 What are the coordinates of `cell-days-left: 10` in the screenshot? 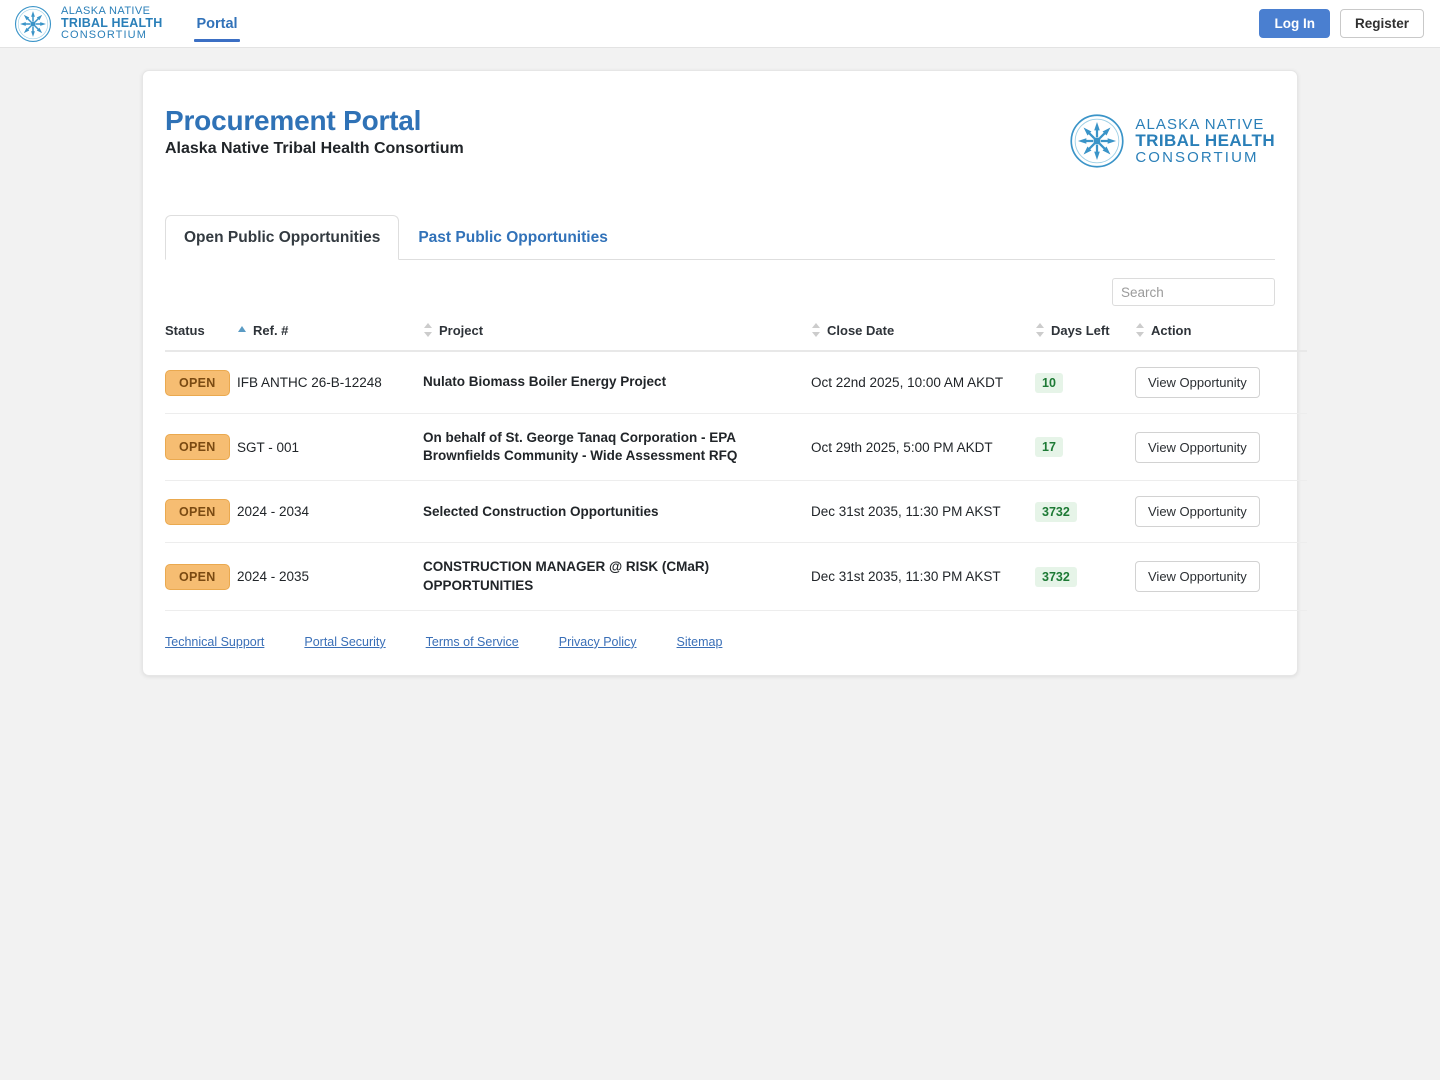 It's located at (1085, 382).